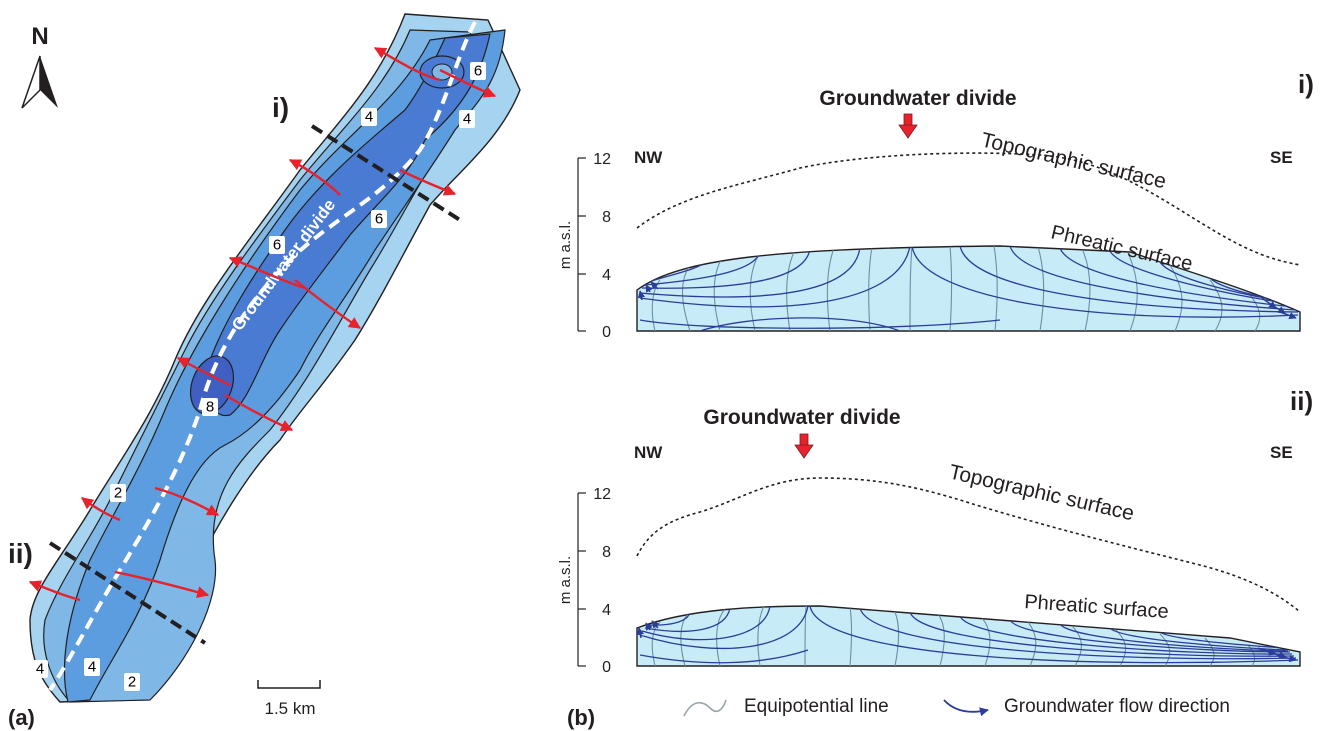 The height and width of the screenshot is (731, 1326). Describe the element at coordinates (1281, 452) in the screenshot. I see `section-ii-se: SE` at that location.